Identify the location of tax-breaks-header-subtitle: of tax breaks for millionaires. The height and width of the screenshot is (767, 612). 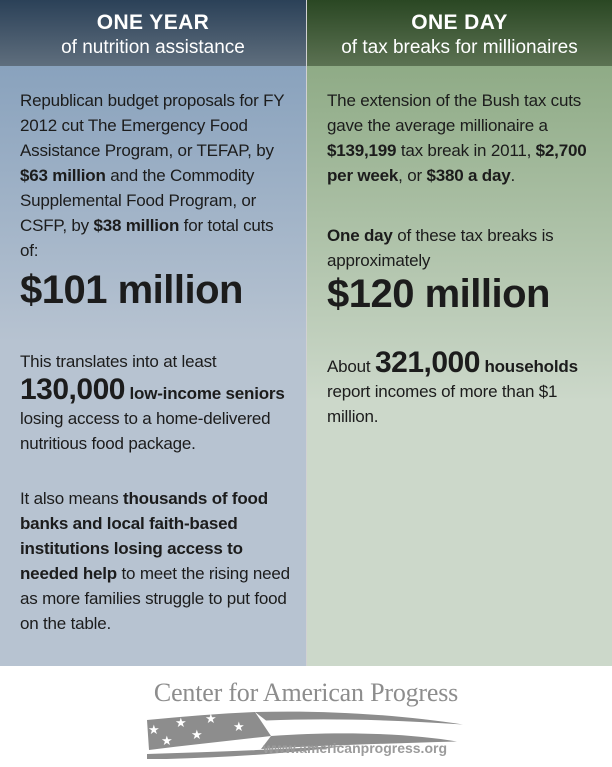
(459, 47).